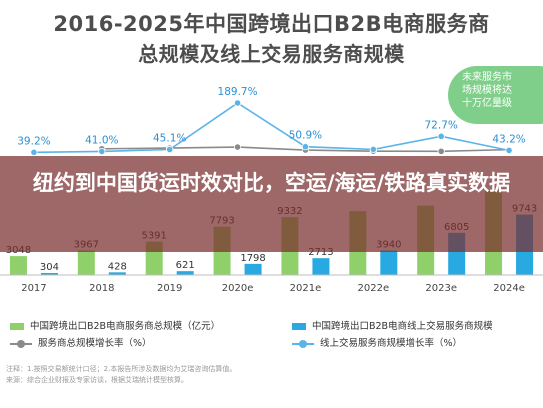  I want to click on x-tick-label: 2019, so click(169, 288).